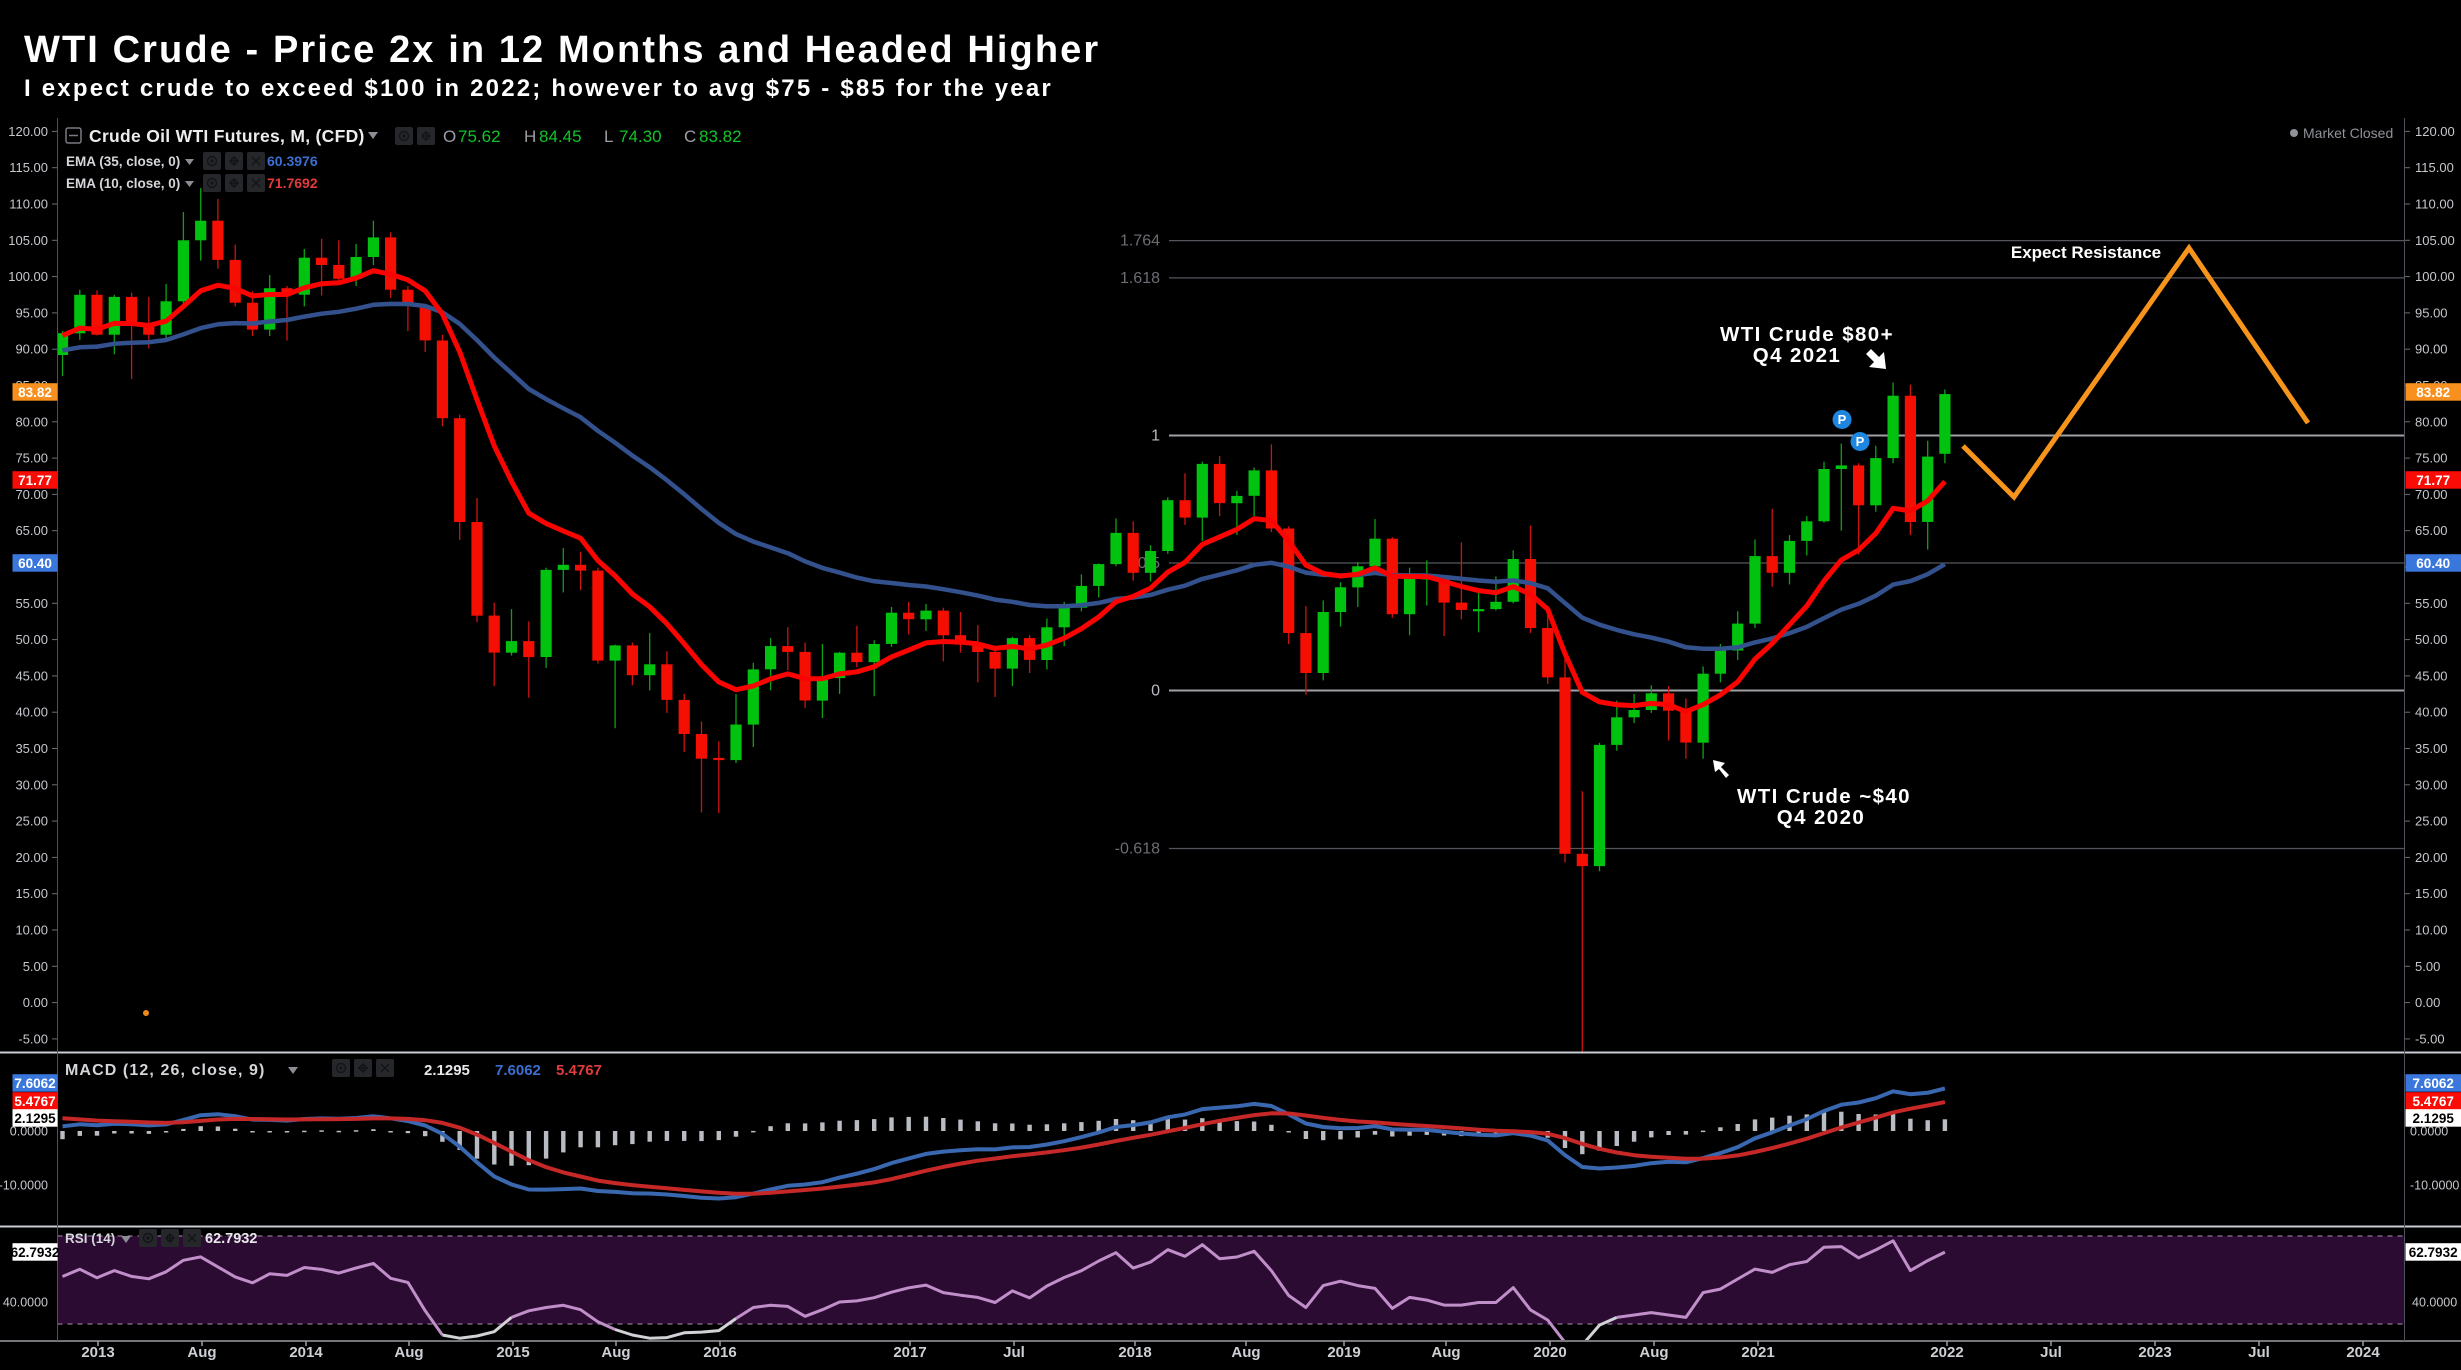 This screenshot has width=2461, height=1370. Describe the element at coordinates (1140, 278) in the screenshot. I see `svg-text: 1.618` at that location.